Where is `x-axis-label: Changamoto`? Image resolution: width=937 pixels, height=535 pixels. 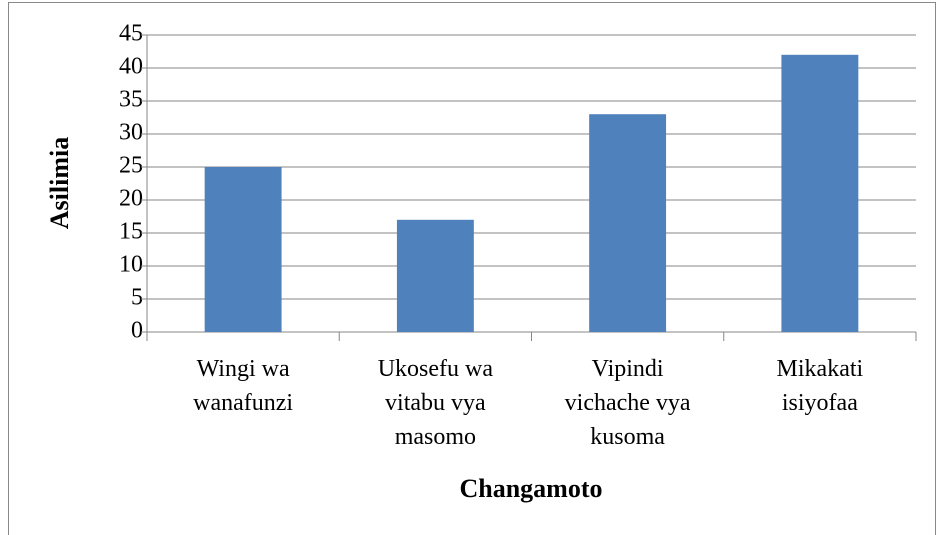 x-axis-label: Changamoto is located at coordinates (530, 488).